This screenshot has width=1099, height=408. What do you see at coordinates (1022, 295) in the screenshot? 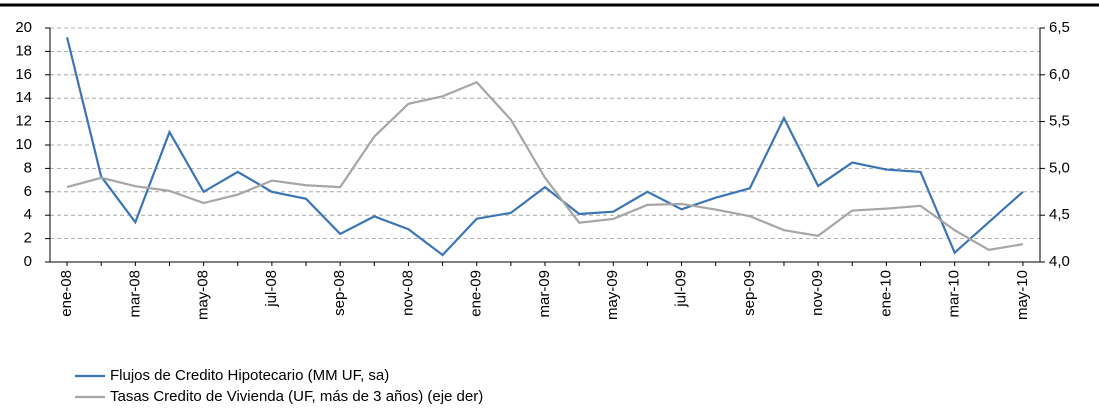
I see `x-tick-label: may-10` at bounding box center [1022, 295].